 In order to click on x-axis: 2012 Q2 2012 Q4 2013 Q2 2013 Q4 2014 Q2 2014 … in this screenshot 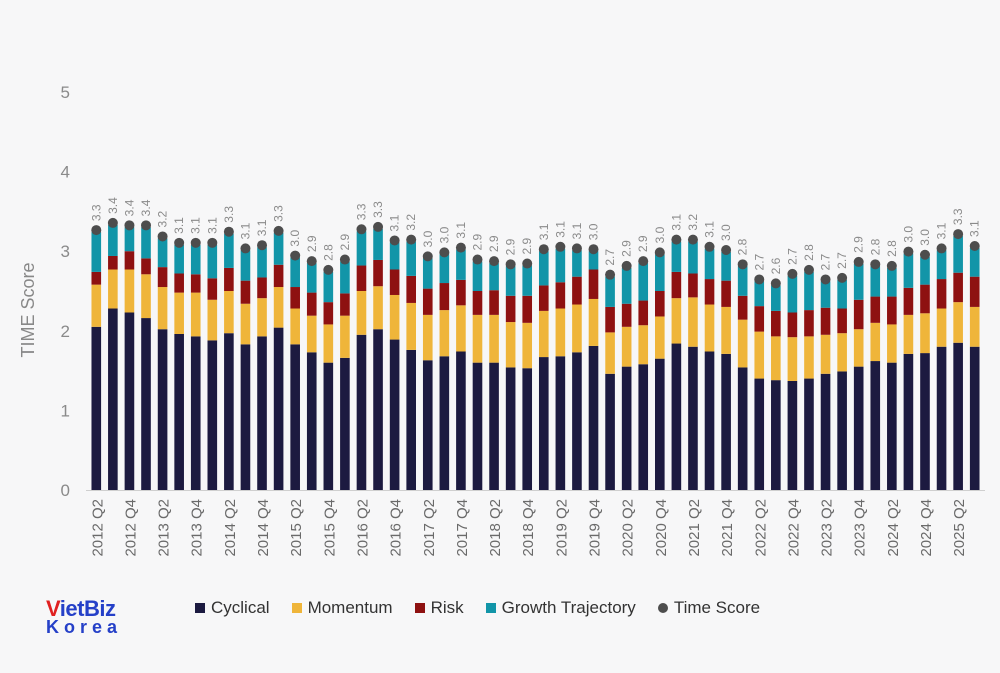, I will do `click(528, 528)`.